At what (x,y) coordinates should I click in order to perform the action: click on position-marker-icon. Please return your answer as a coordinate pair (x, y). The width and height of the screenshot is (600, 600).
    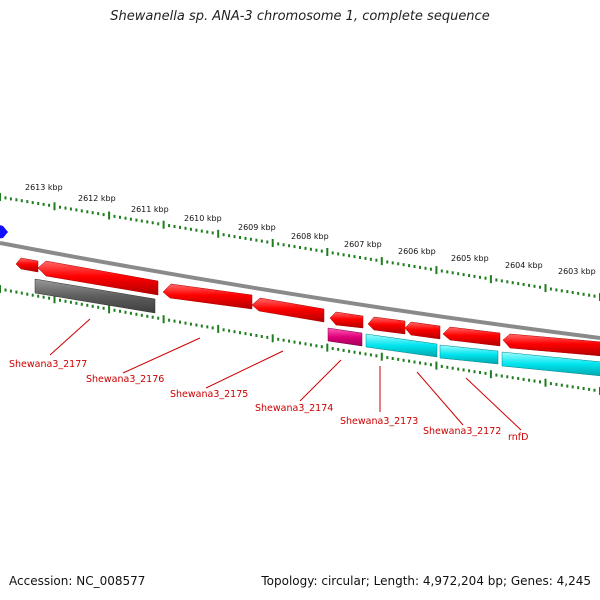
    Looking at the image, I should click on (4, 232).